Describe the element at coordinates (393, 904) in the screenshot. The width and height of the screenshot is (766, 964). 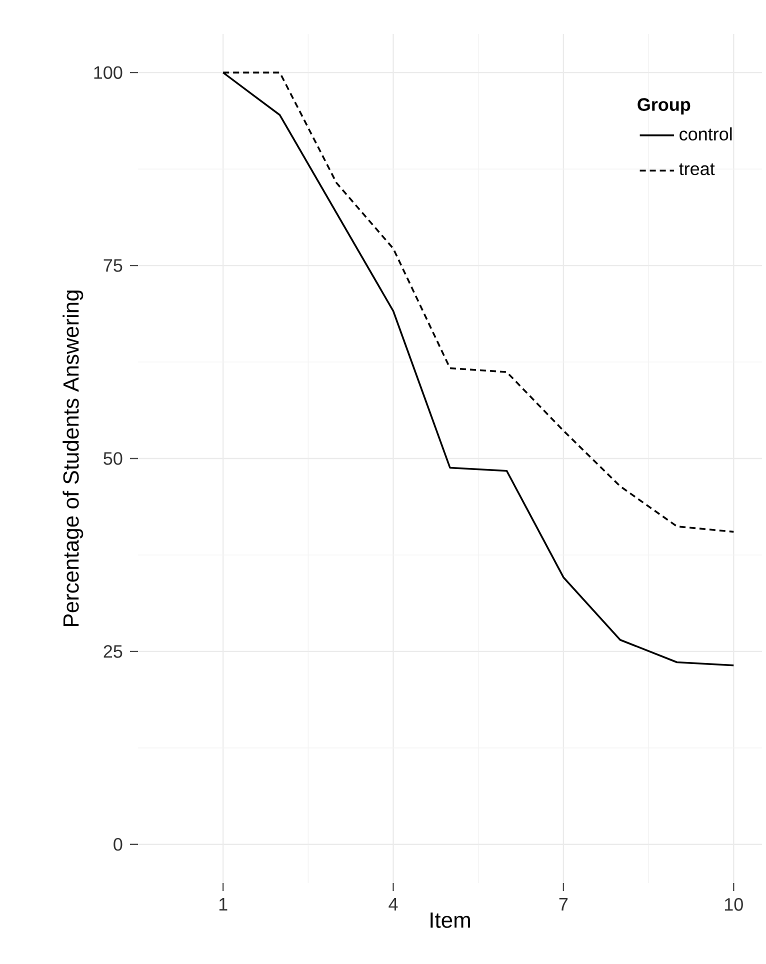
I see `x-tick-label: 4` at that location.